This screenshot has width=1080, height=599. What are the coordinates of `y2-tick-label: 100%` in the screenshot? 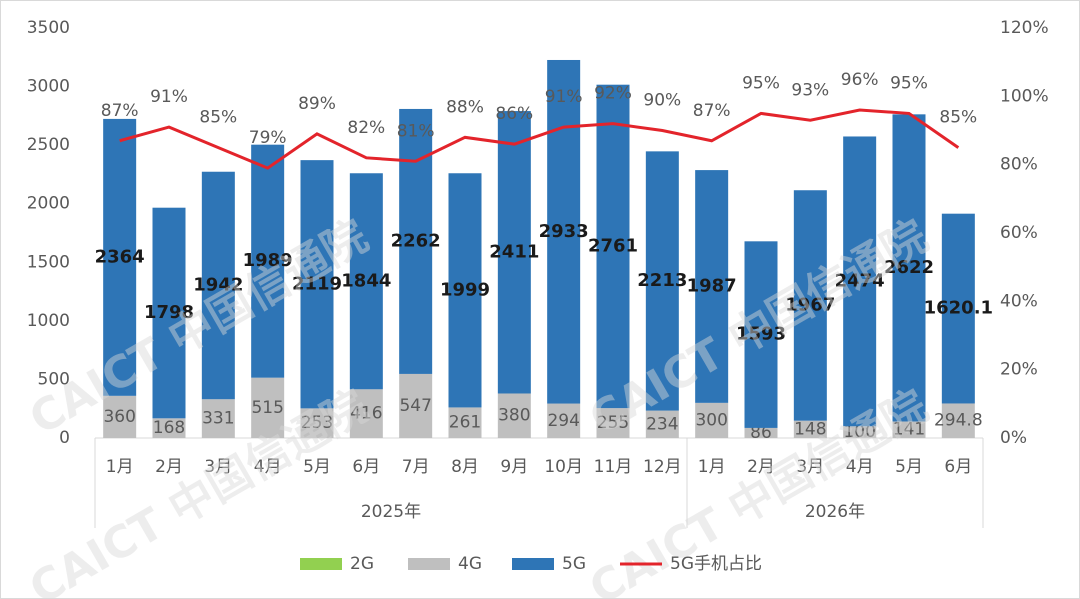 It's located at (1024, 96).